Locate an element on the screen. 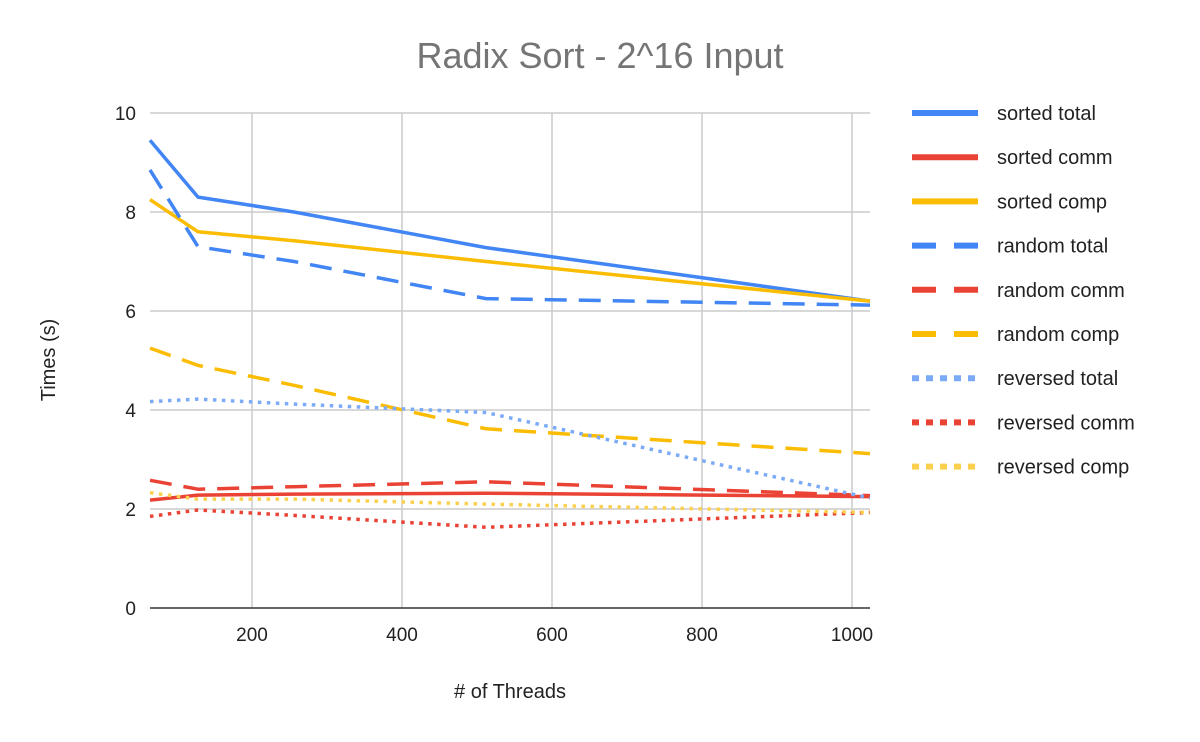  legend-label: random total is located at coordinates (1052, 247).